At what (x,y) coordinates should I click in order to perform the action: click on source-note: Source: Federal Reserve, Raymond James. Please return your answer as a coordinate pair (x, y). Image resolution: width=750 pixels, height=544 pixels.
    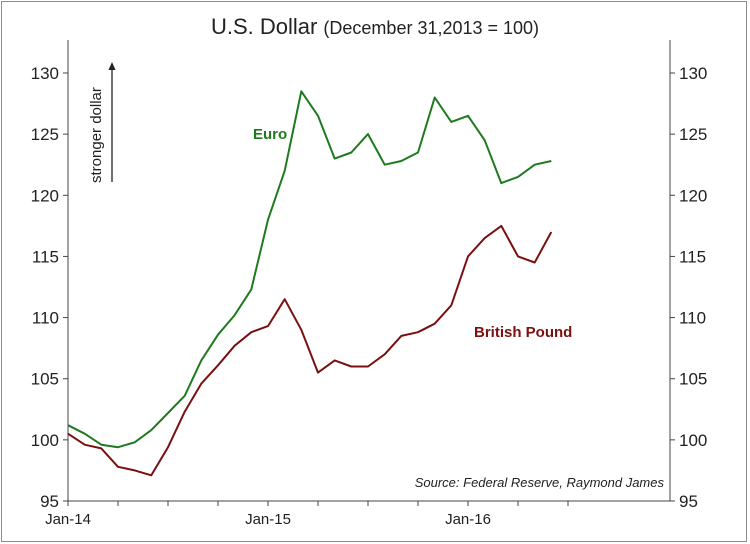
    Looking at the image, I should click on (540, 482).